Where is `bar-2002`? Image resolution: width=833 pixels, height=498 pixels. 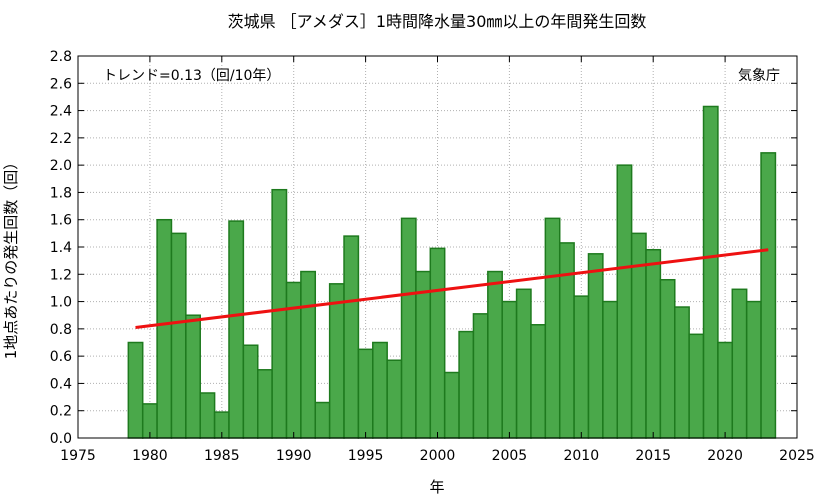
bar-2002 is located at coordinates (466, 384).